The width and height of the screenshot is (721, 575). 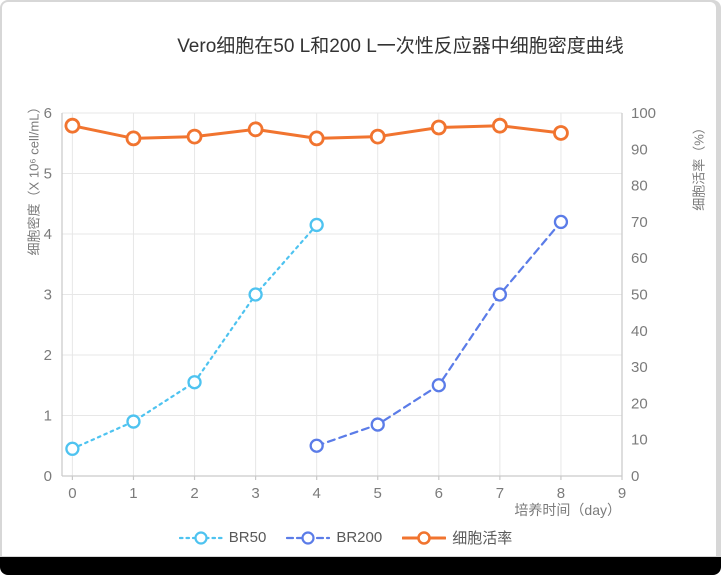 What do you see at coordinates (48, 476) in the screenshot?
I see `left-tick-label: 0` at bounding box center [48, 476].